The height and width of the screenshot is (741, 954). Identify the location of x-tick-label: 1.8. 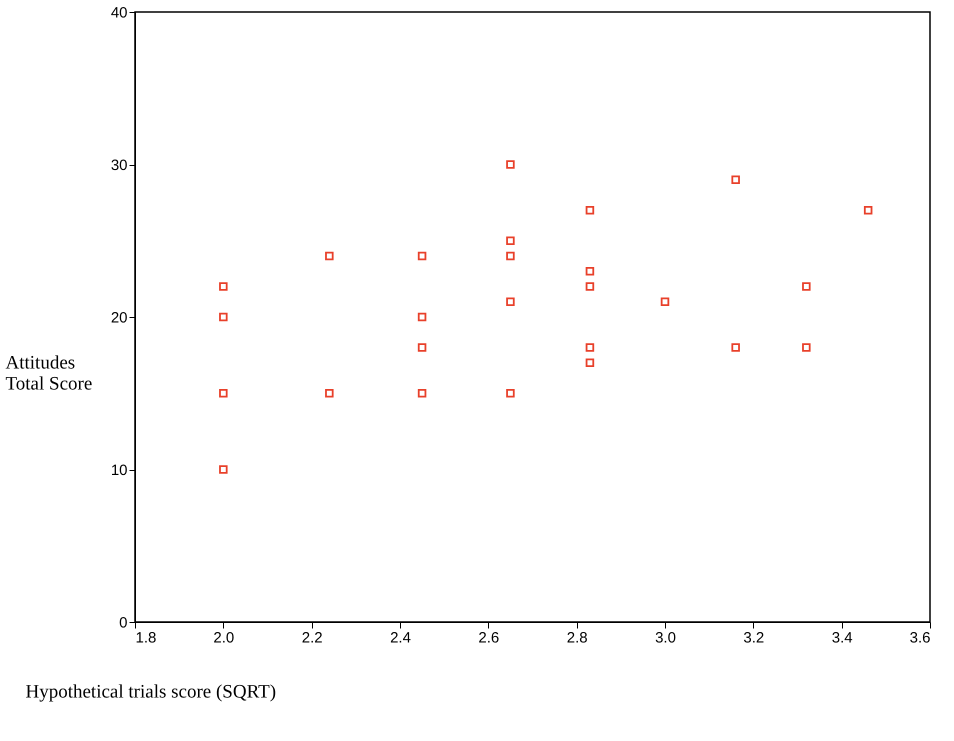
(146, 638).